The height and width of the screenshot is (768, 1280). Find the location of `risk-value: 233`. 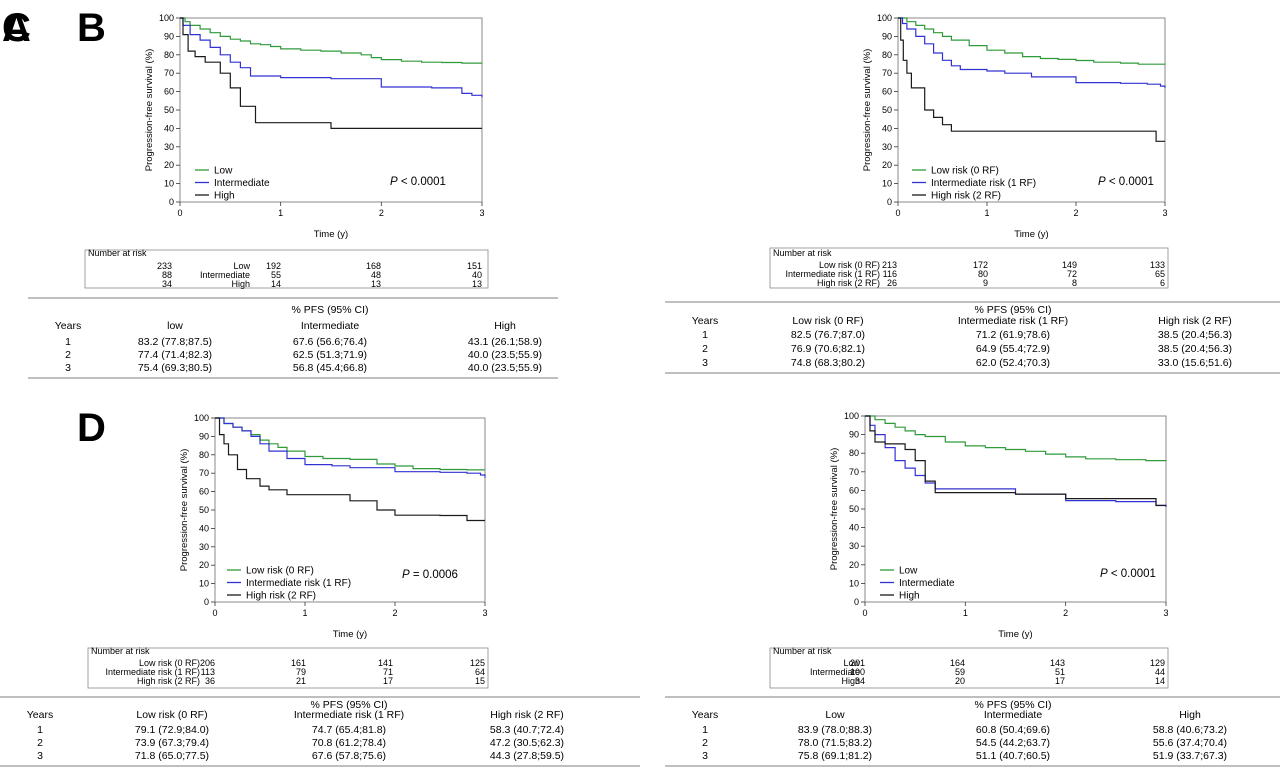

risk-value: 233 is located at coordinates (164, 266).